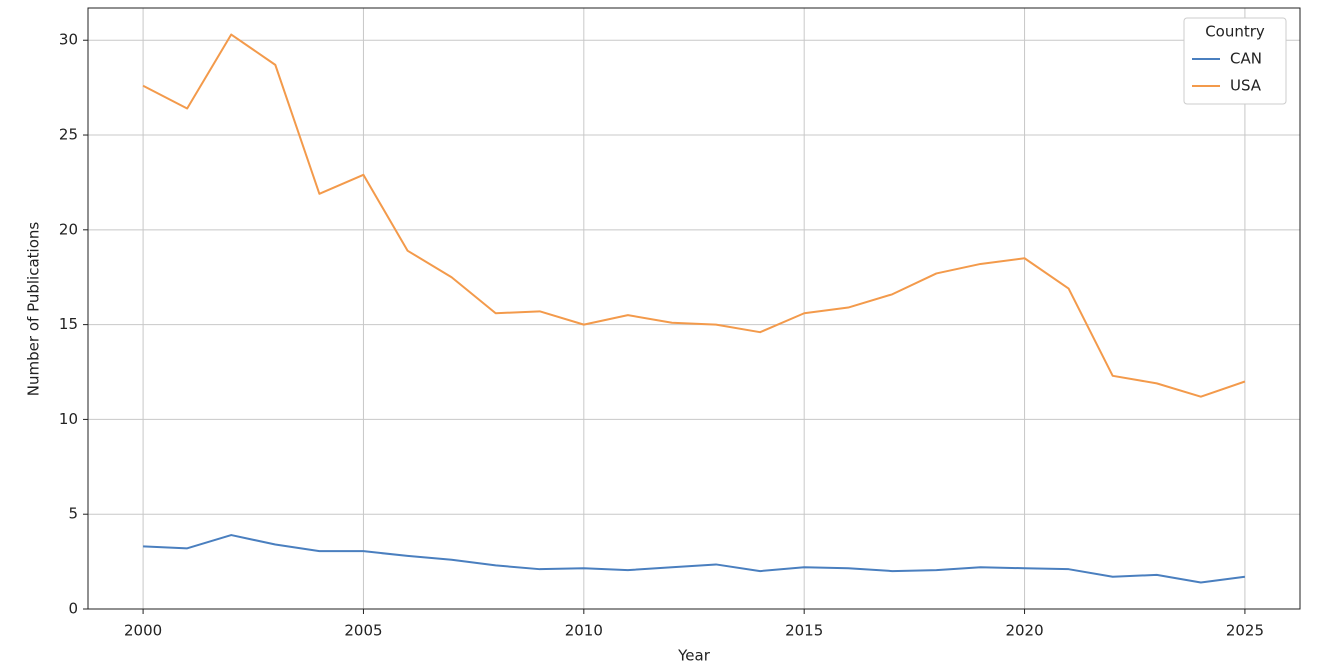  Describe the element at coordinates (73, 514) in the screenshot. I see `y-tick-label: 5` at that location.